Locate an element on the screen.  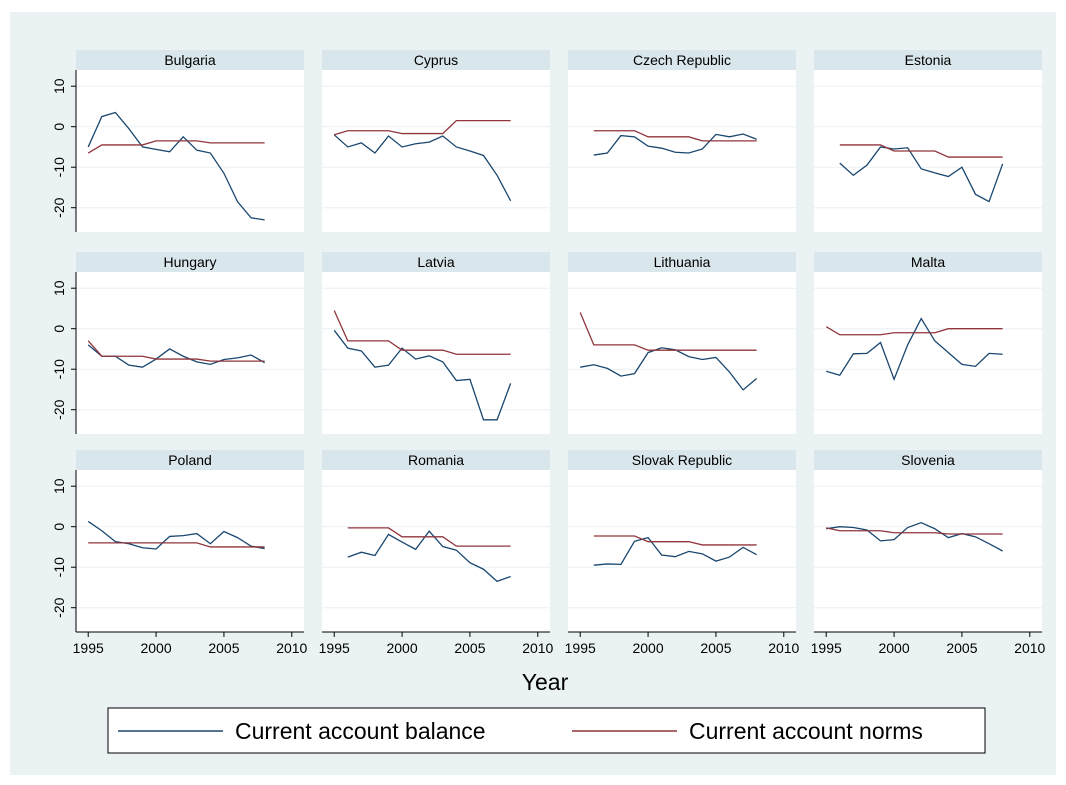
panel-title: Slovenia is located at coordinates (928, 460).